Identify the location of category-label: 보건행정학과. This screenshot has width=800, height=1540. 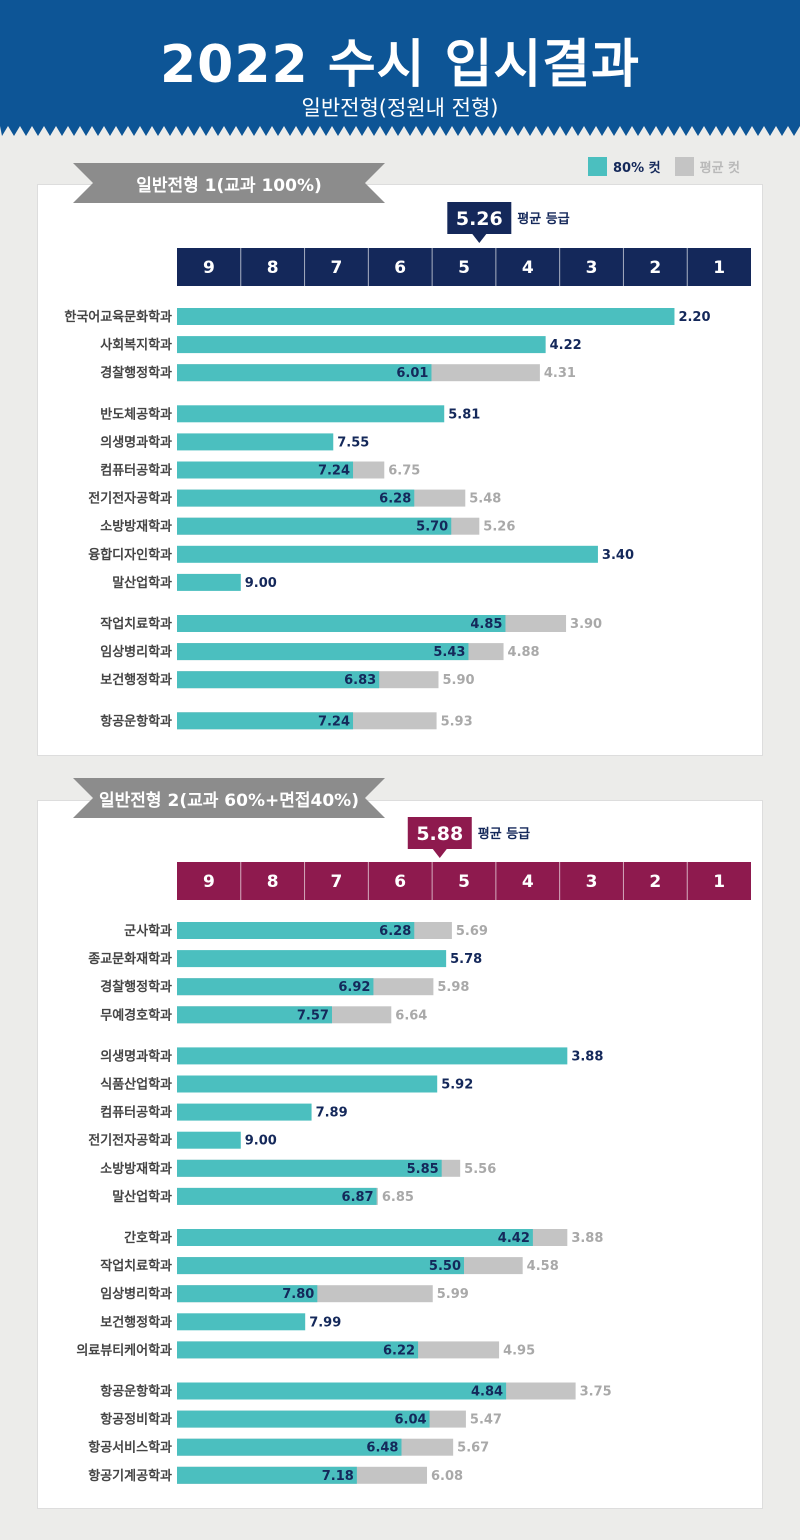
(136, 680).